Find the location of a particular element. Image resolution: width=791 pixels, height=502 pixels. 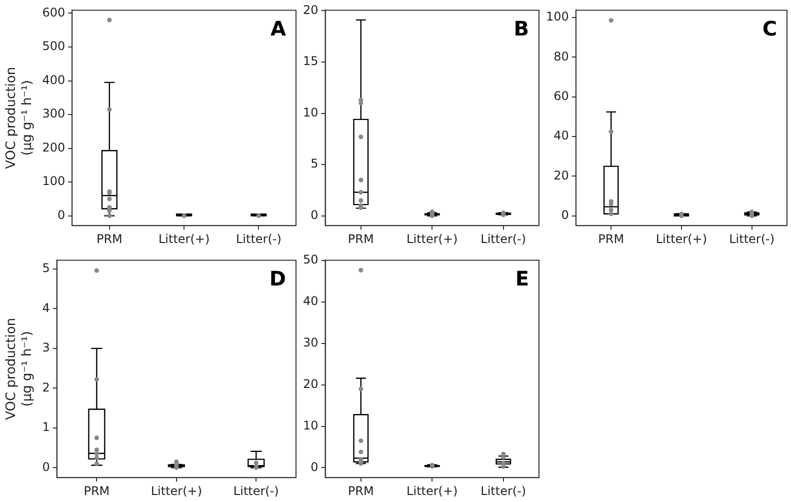

y-tick-label: 500 is located at coordinates (54, 46).